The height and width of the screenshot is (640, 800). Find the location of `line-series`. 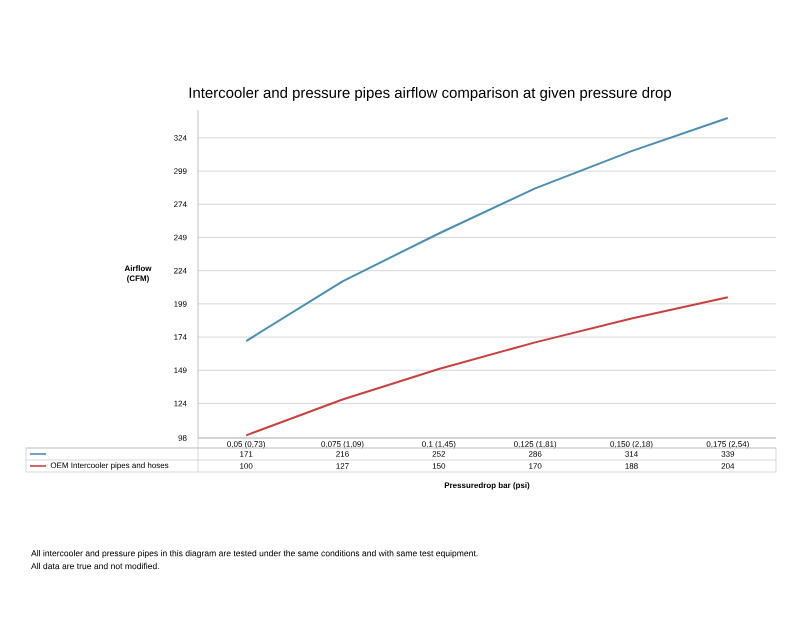

line-series is located at coordinates (487, 366).